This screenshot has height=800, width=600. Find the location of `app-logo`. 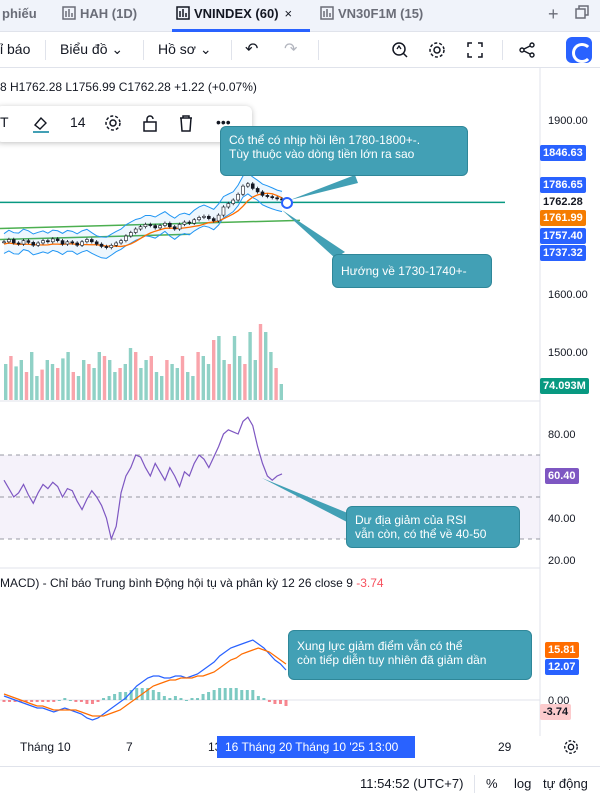

app-logo is located at coordinates (579, 50).